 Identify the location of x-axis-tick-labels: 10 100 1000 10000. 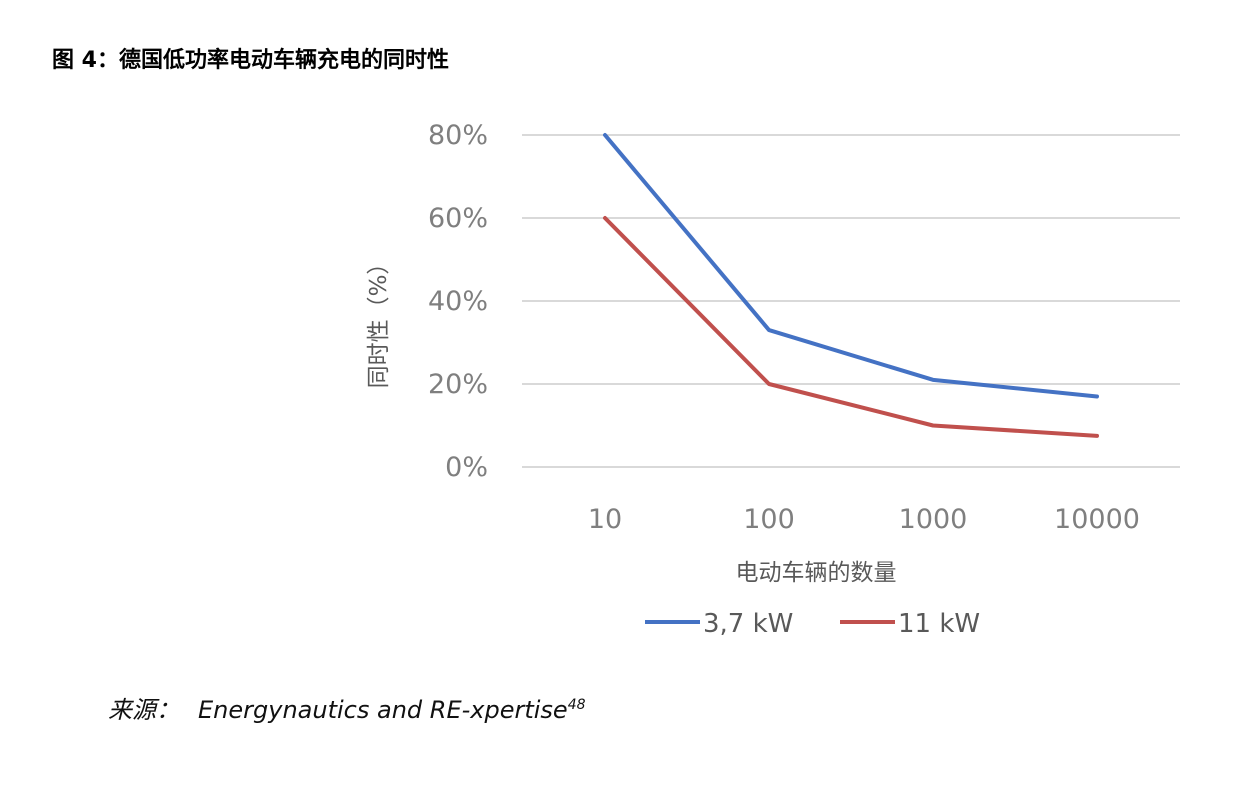
(864, 519).